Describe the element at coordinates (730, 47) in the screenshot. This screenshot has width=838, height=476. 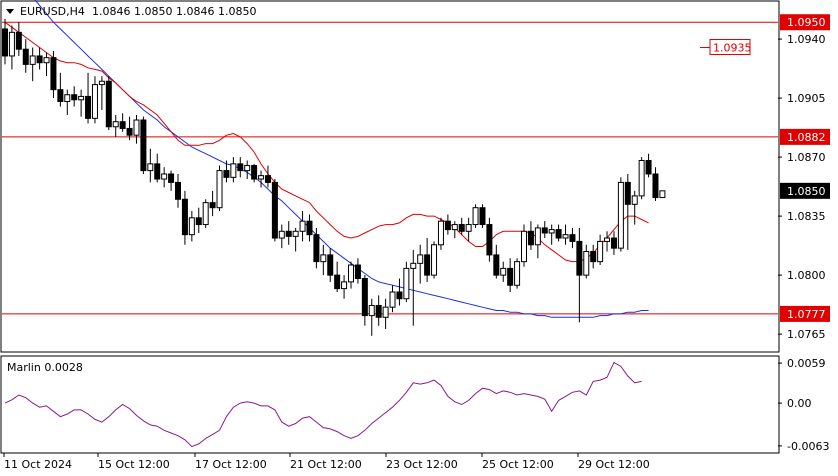
I see `target-price-box` at that location.